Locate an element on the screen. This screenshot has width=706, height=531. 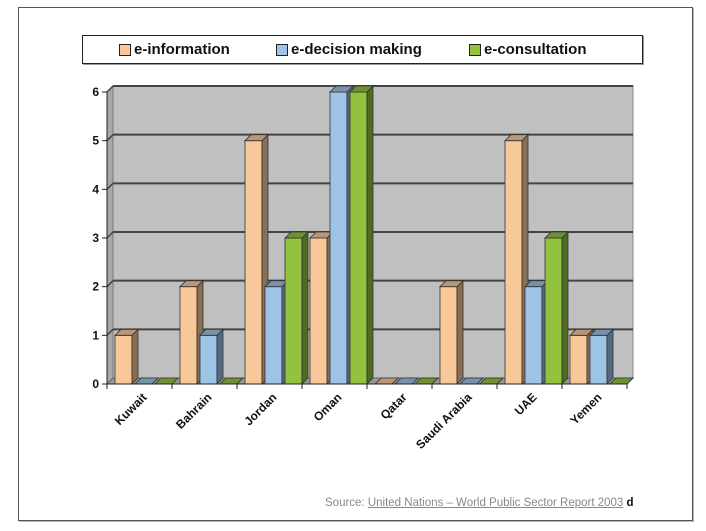
category-label: UAE is located at coordinates (526, 404).